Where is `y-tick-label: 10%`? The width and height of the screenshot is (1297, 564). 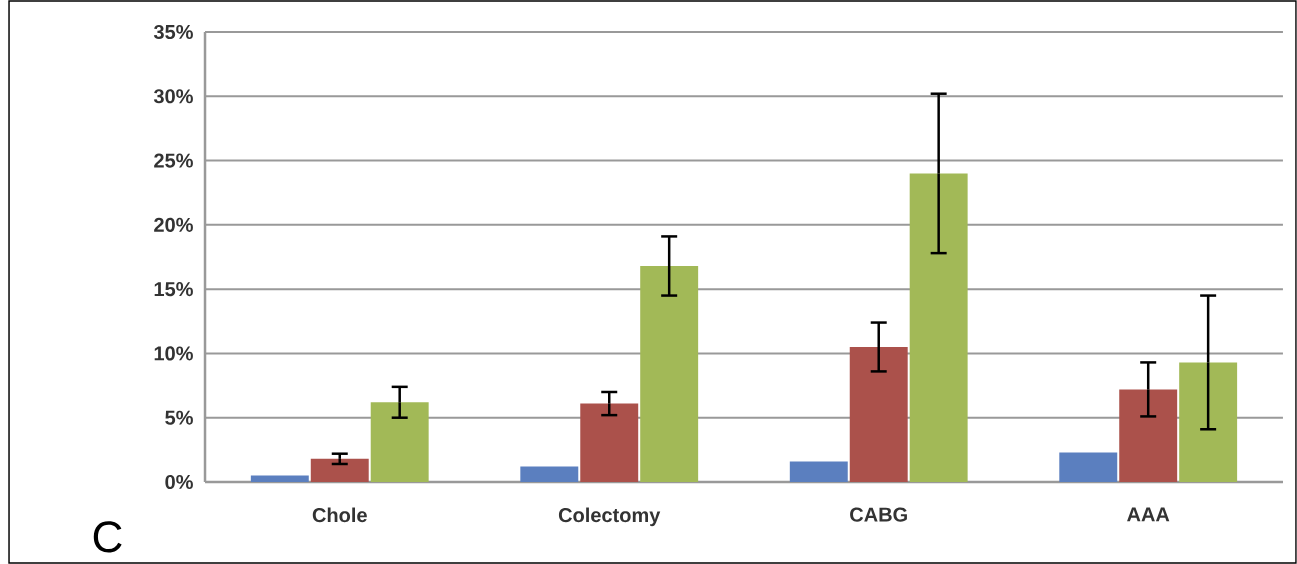 y-tick-label: 10% is located at coordinates (173, 353).